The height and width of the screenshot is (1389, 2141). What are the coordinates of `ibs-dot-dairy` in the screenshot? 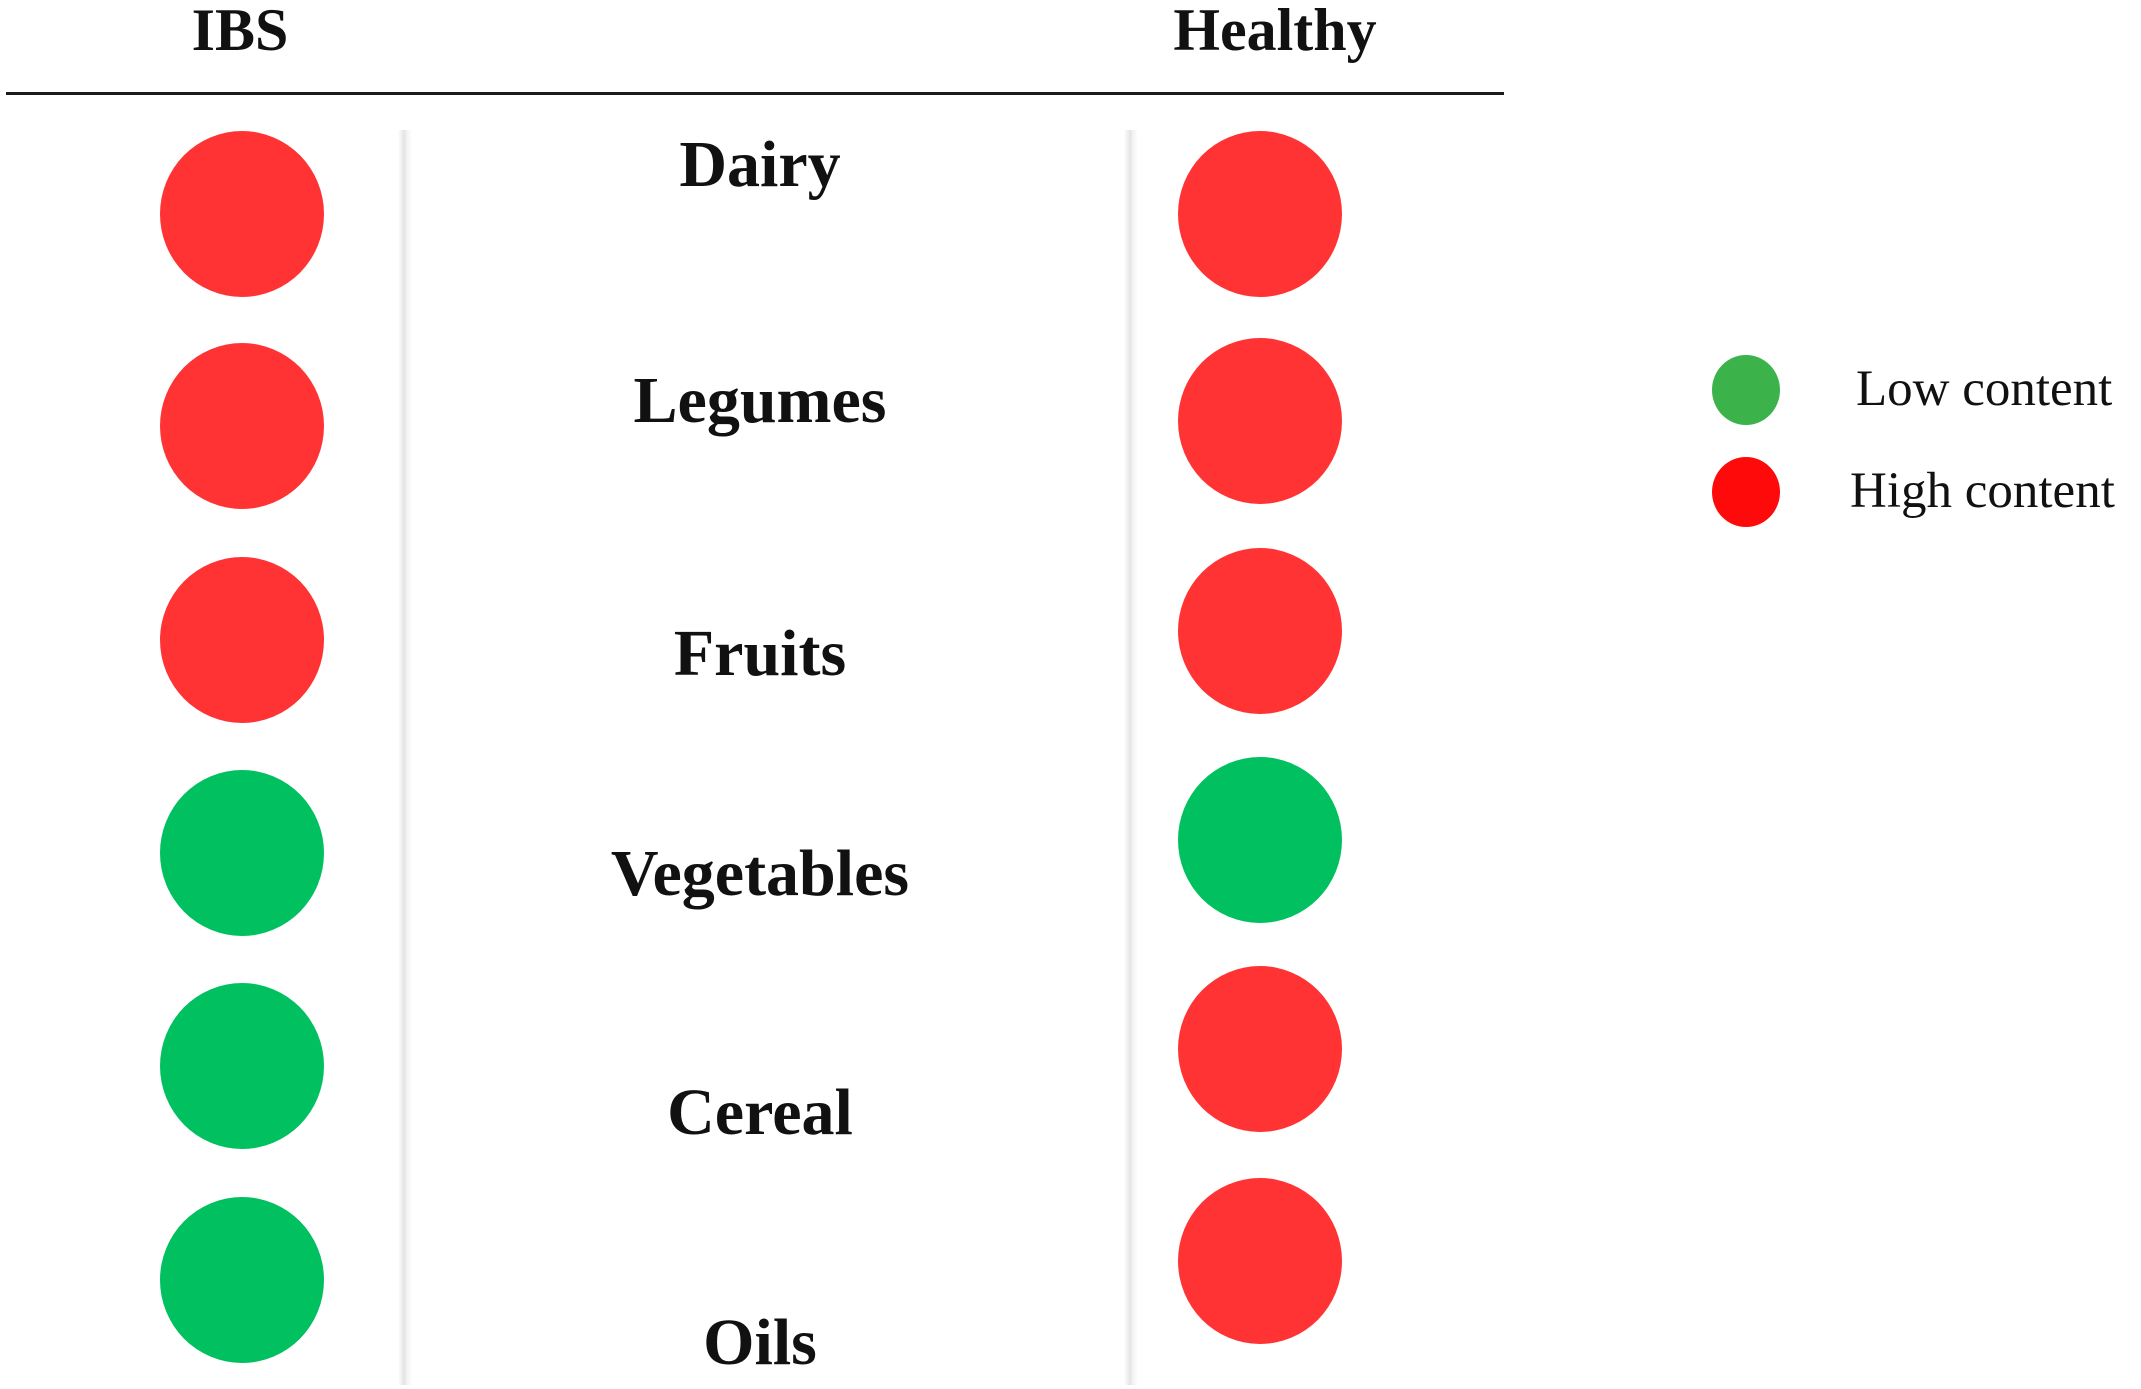 It's located at (242, 214).